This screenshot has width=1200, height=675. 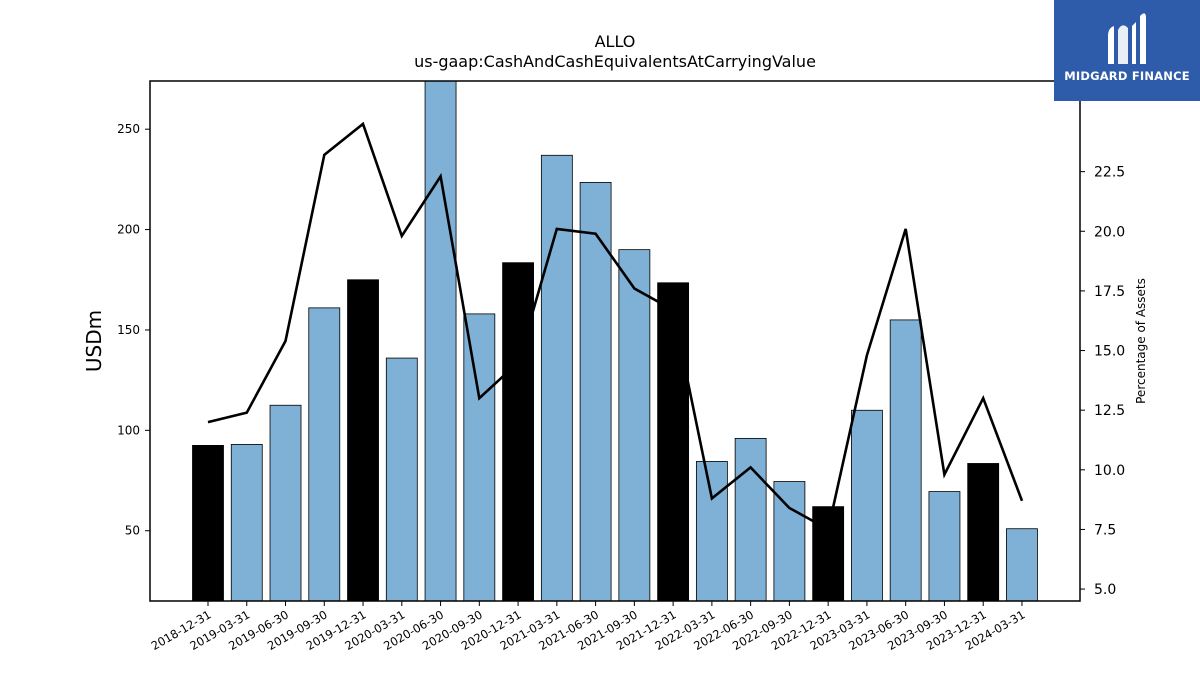 I want to click on brand-logo: MIDGARD FINANCE, so click(x=1127, y=50).